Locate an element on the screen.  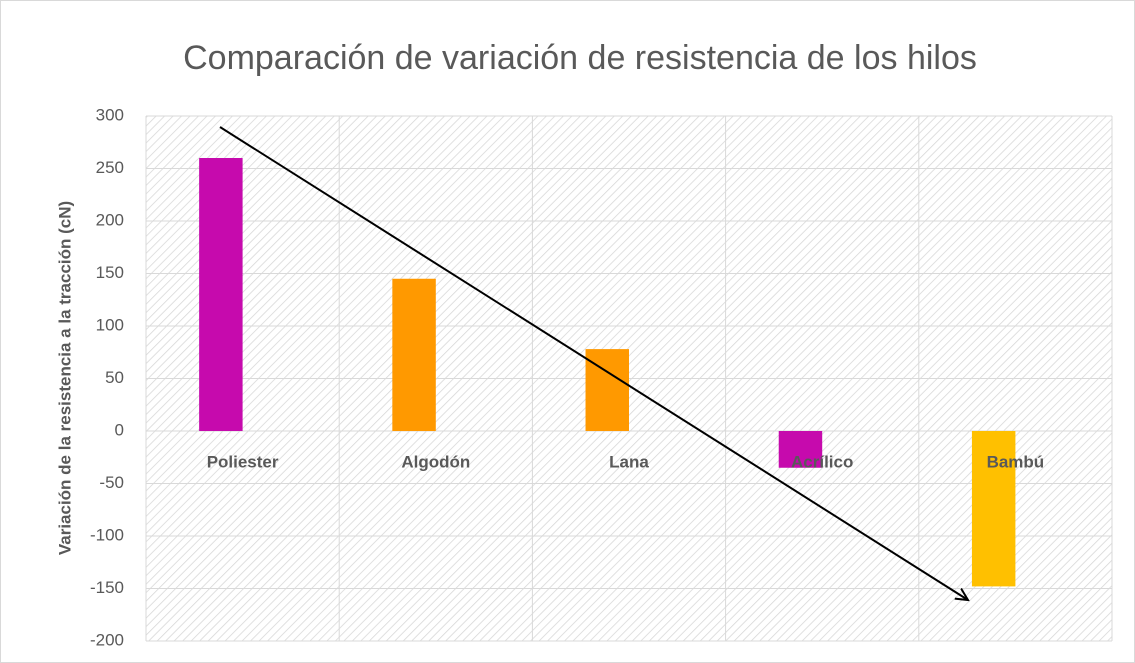
y-tick-label: -100 is located at coordinates (107, 534).